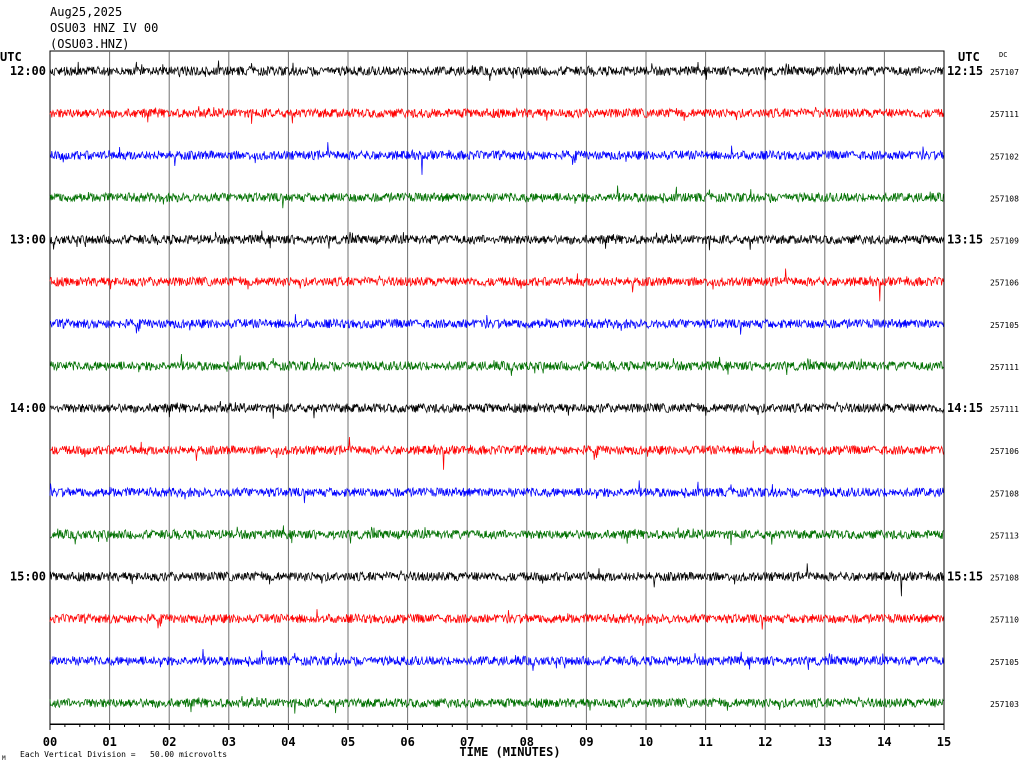 The image size is (1024, 768). I want to click on right-time-labels: 12:15 13:15 14:15 15:15, so click(965, 324).